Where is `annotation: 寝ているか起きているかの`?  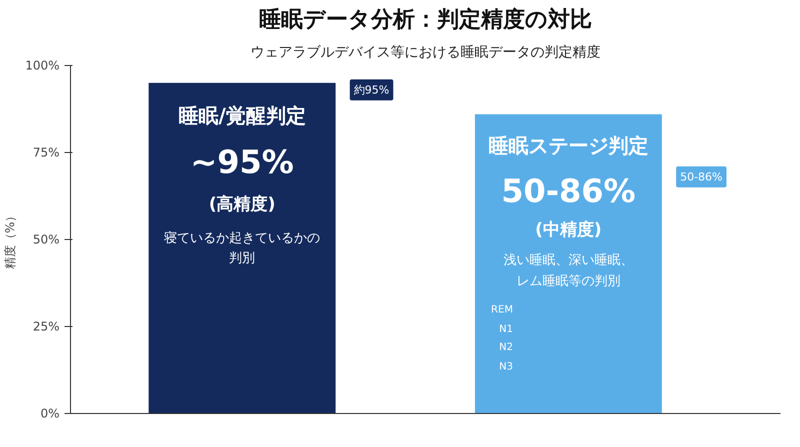 annotation: 寝ているか起きているかの is located at coordinates (242, 238).